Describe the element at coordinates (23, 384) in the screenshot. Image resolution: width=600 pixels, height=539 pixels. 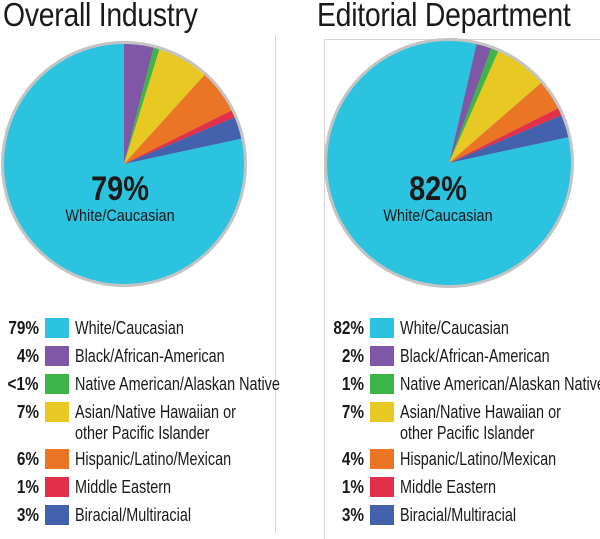
I see `legend-value: <1%` at that location.